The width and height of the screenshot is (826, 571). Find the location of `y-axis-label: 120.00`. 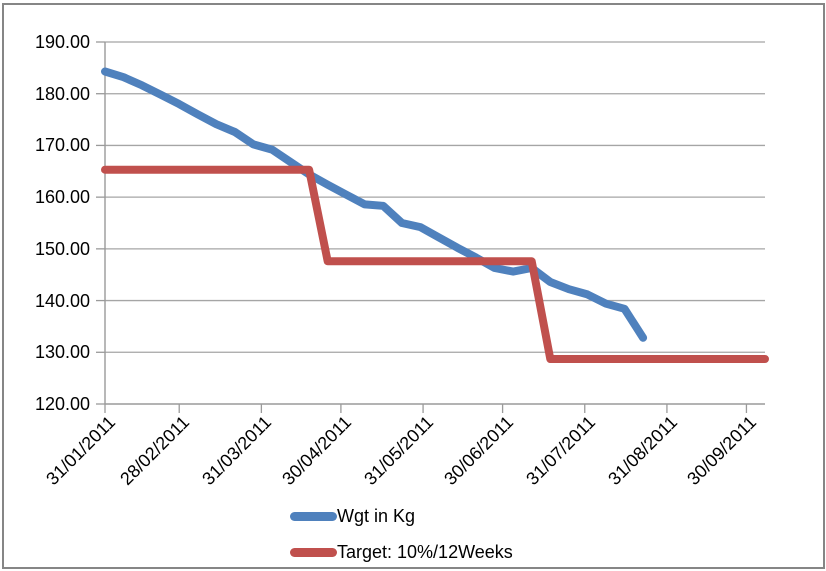

y-axis-label: 120.00 is located at coordinates (62, 404).